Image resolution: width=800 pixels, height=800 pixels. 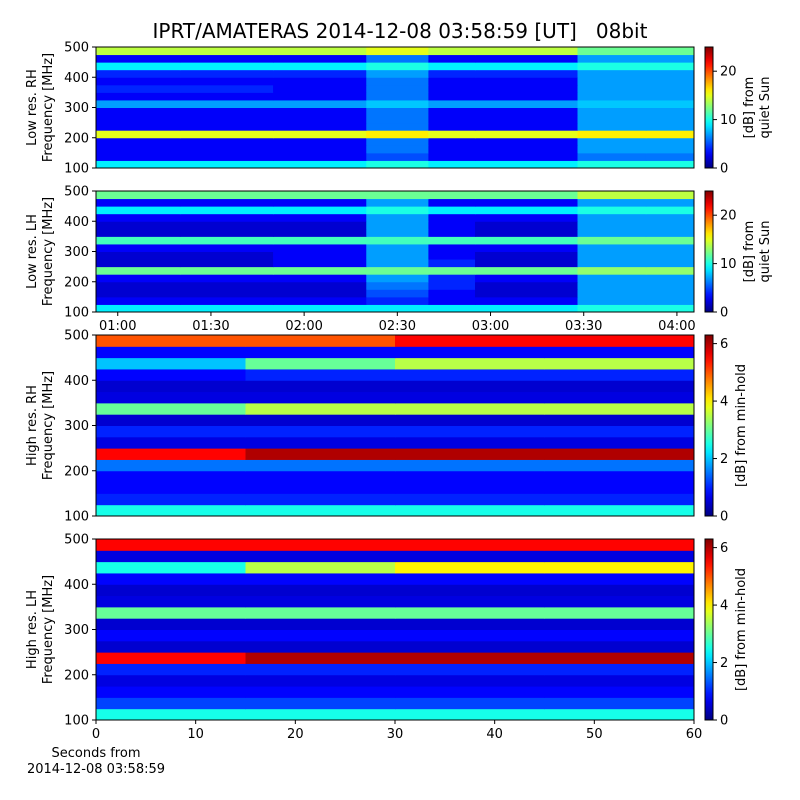 What do you see at coordinates (724, 344) in the screenshot?
I see `colorbar-tick-label: 6` at bounding box center [724, 344].